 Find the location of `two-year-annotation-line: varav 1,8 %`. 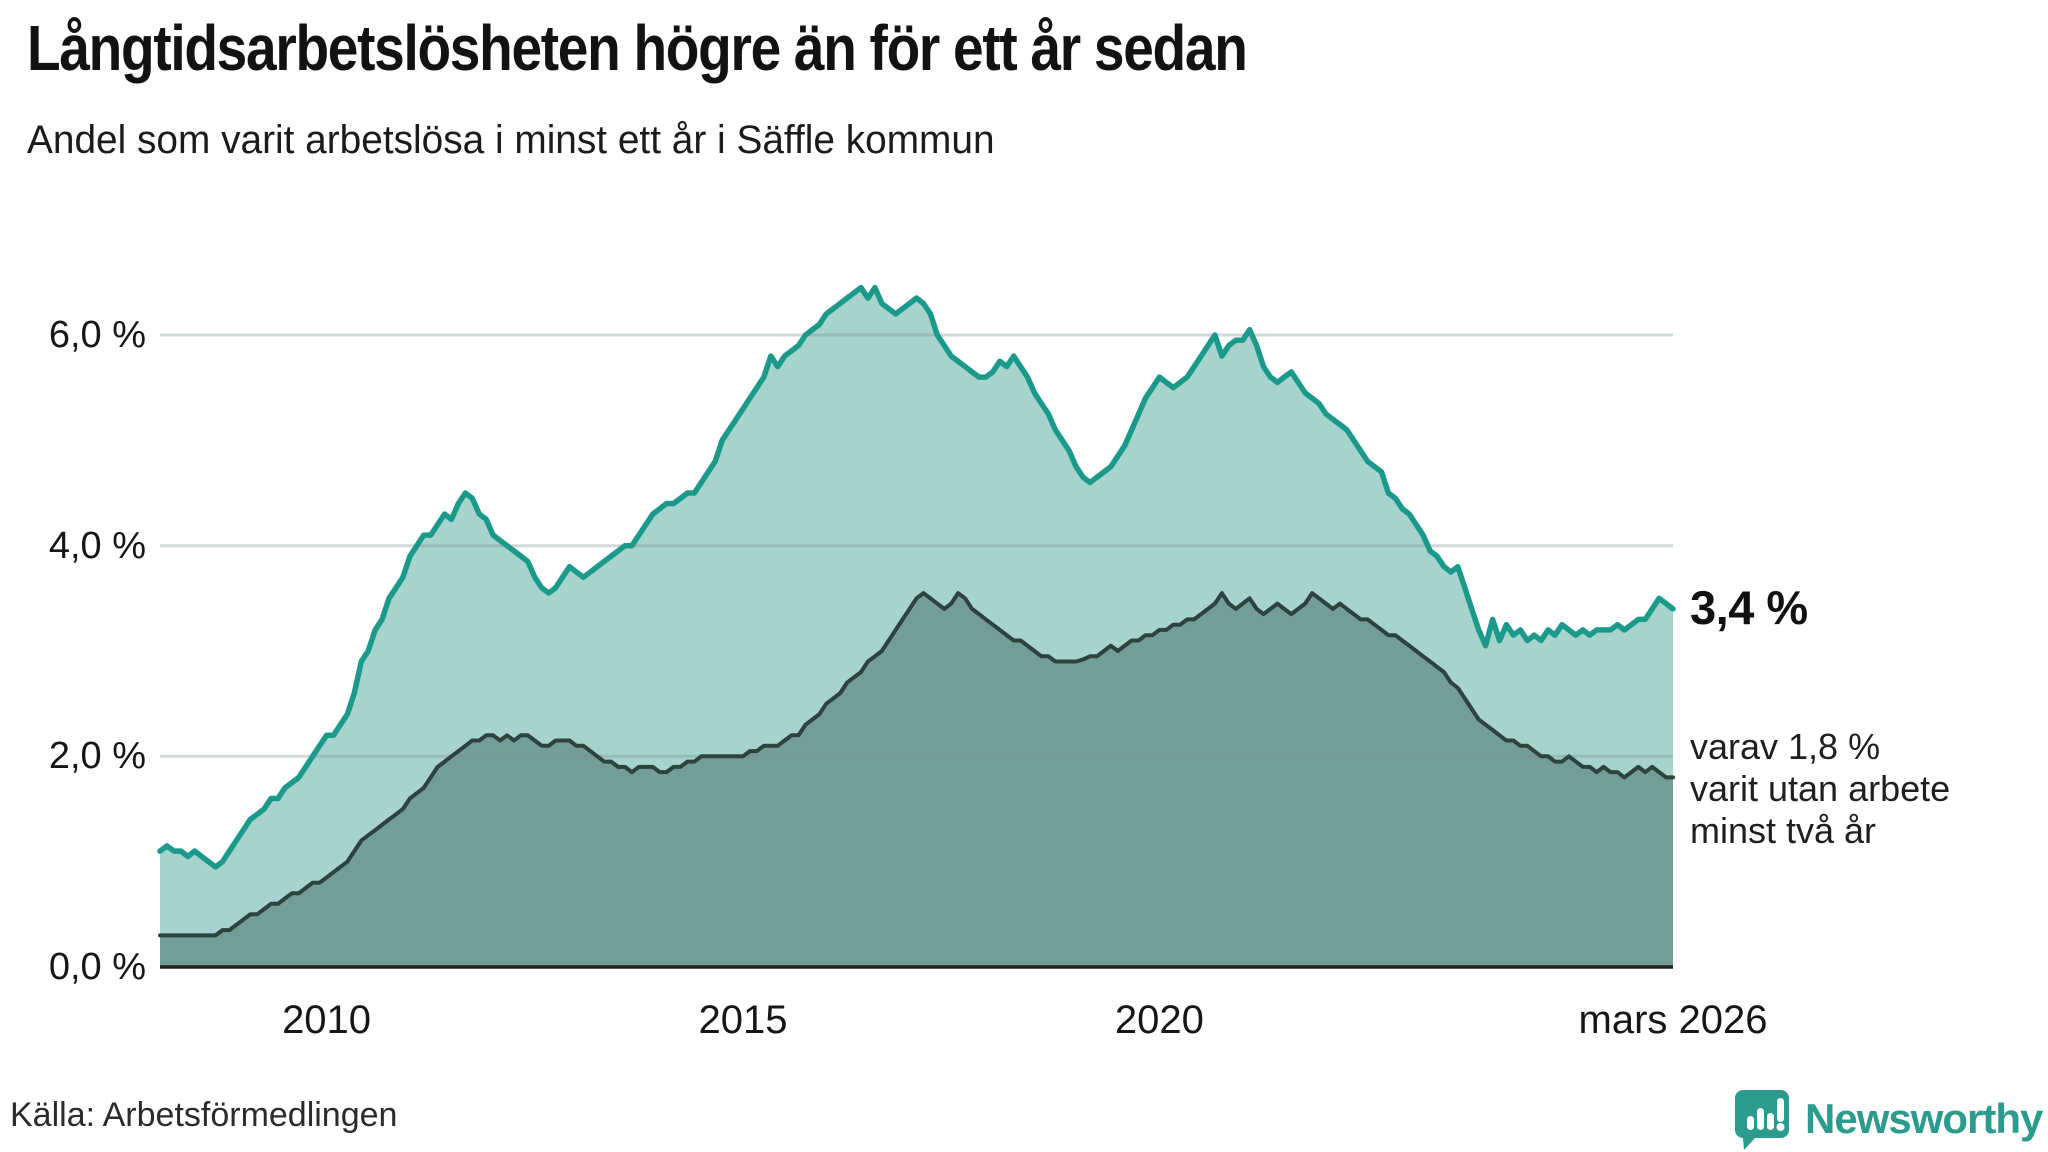

two-year-annotation-line: varav 1,8 % is located at coordinates (1785, 746).